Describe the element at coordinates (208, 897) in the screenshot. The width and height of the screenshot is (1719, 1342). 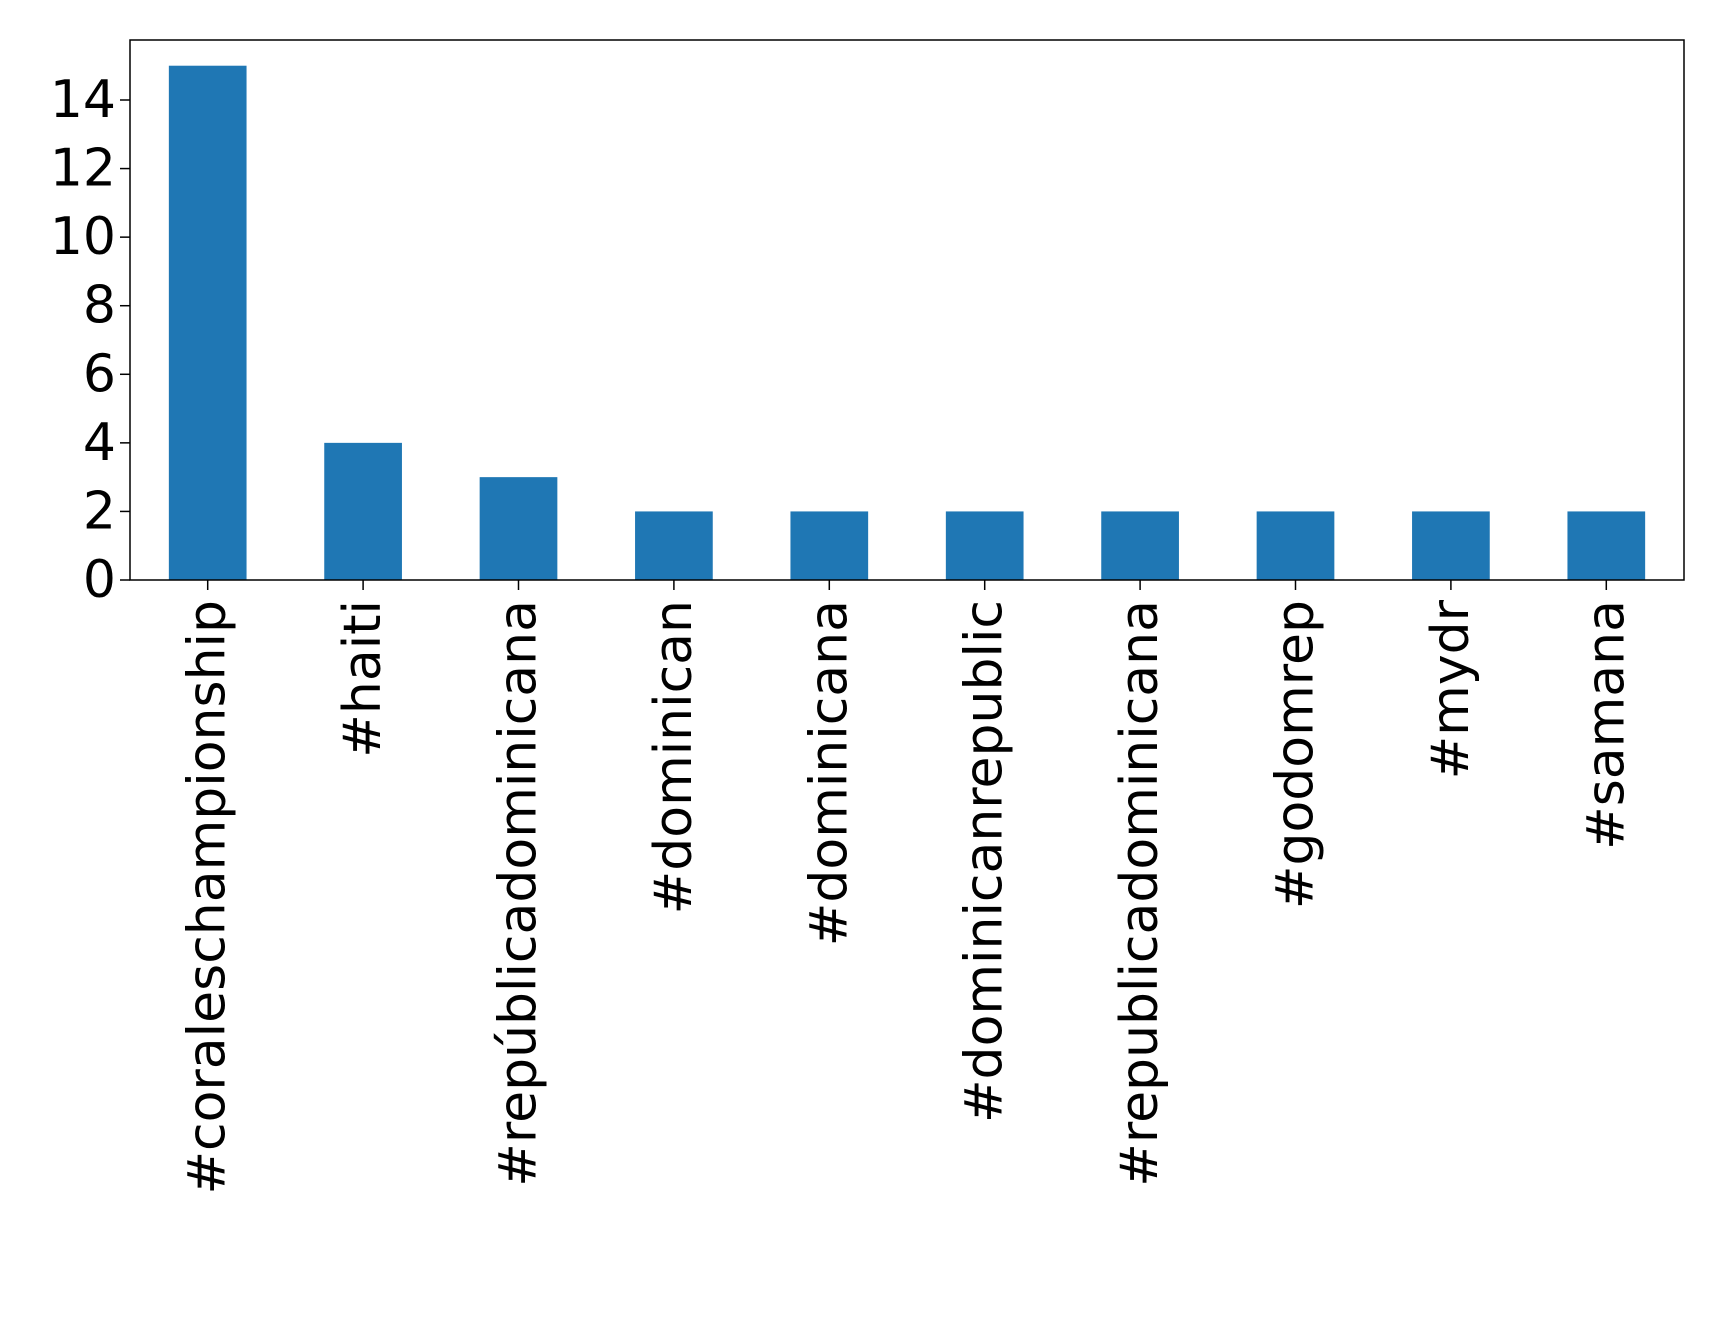
I see `x-tick-label-0: #coraleschampionship` at that location.